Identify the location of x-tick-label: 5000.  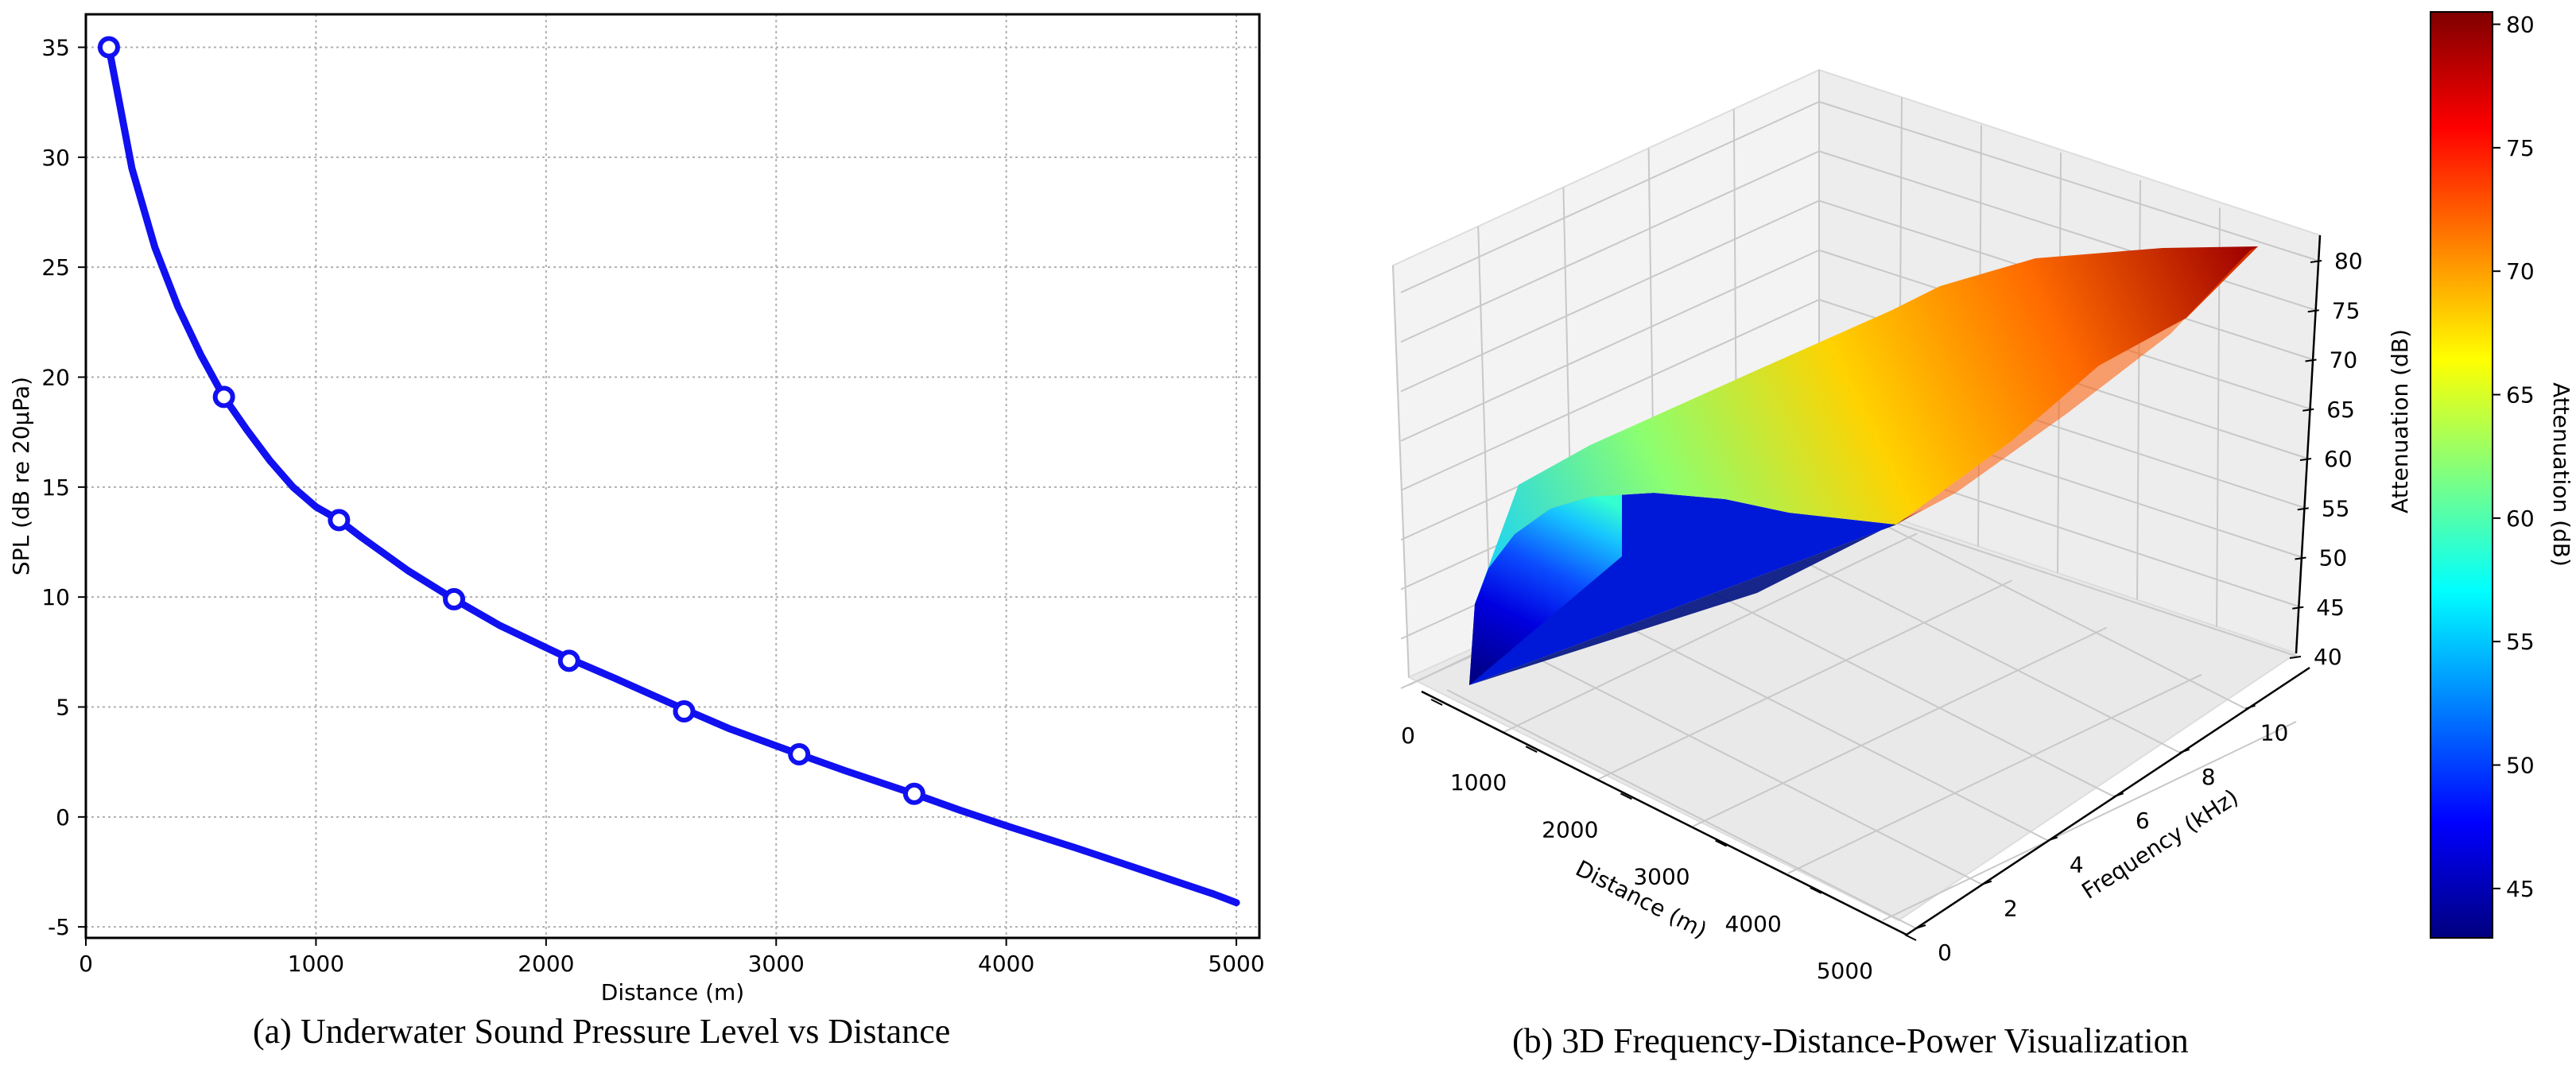
(1236, 964).